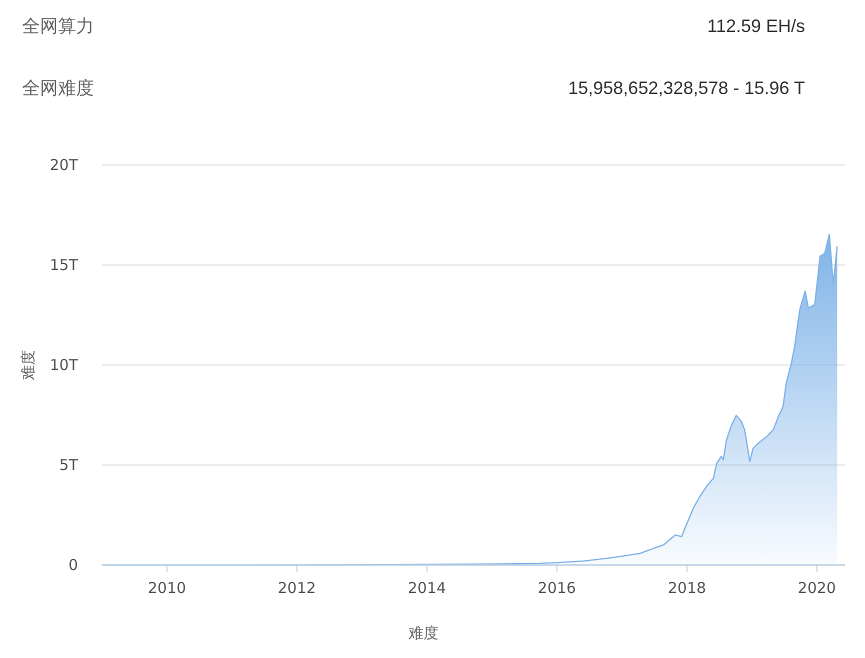  I want to click on y-axis-title: 难度, so click(28, 365).